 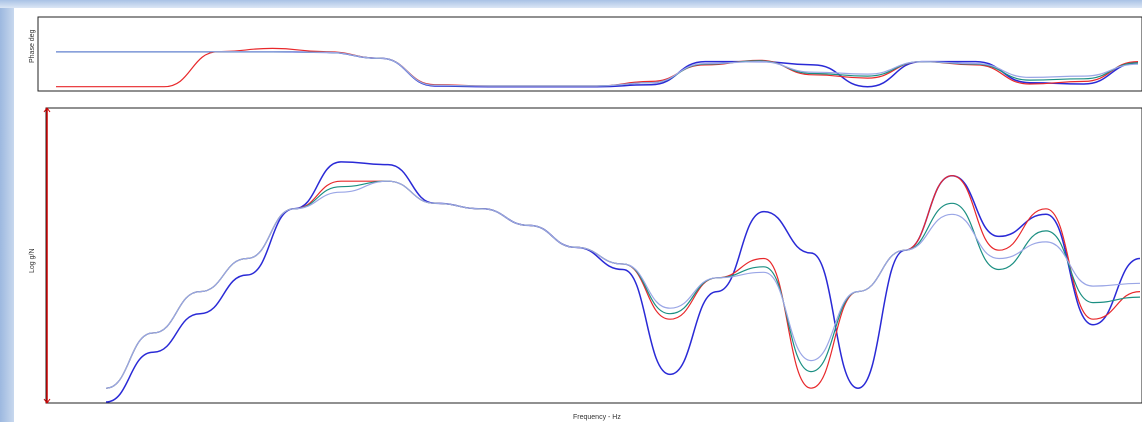 What do you see at coordinates (571, 4) in the screenshot?
I see `window-frame-top` at bounding box center [571, 4].